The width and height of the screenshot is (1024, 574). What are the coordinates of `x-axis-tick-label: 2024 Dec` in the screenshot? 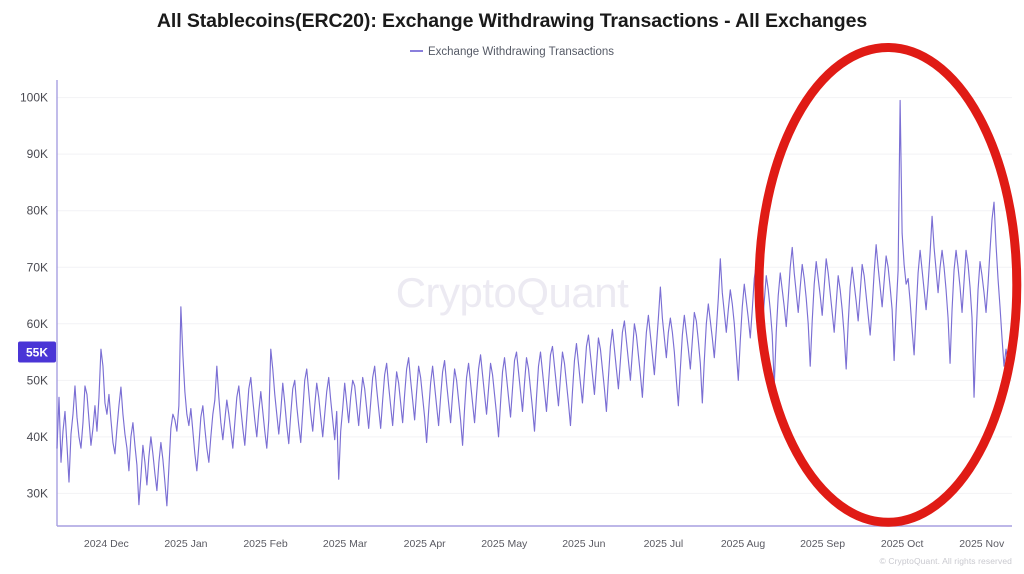 It's located at (106, 544).